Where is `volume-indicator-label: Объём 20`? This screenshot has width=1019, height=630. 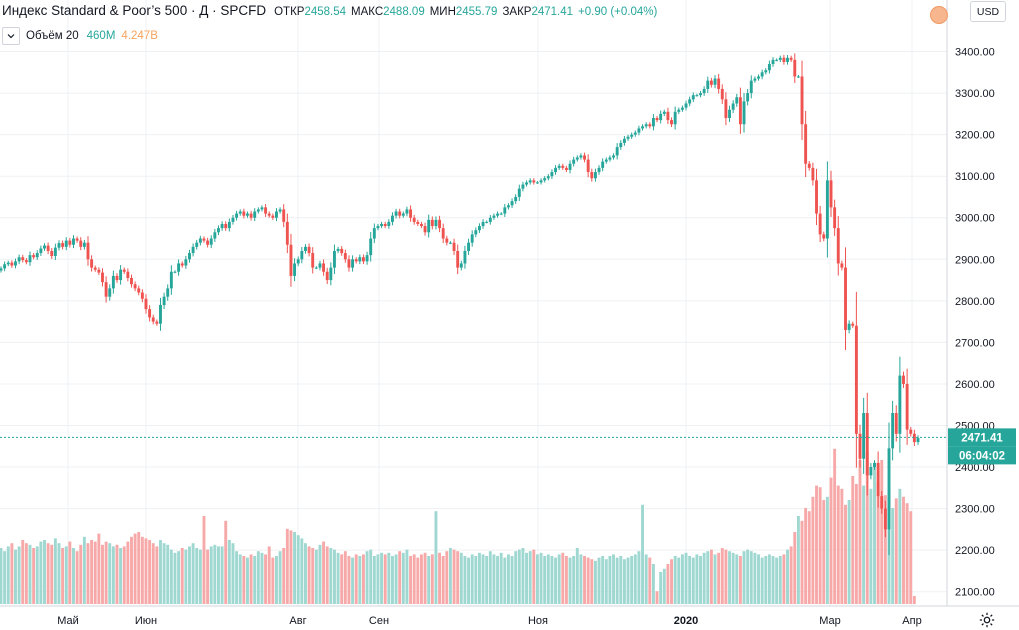
volume-indicator-label: Объём 20 is located at coordinates (52, 36).